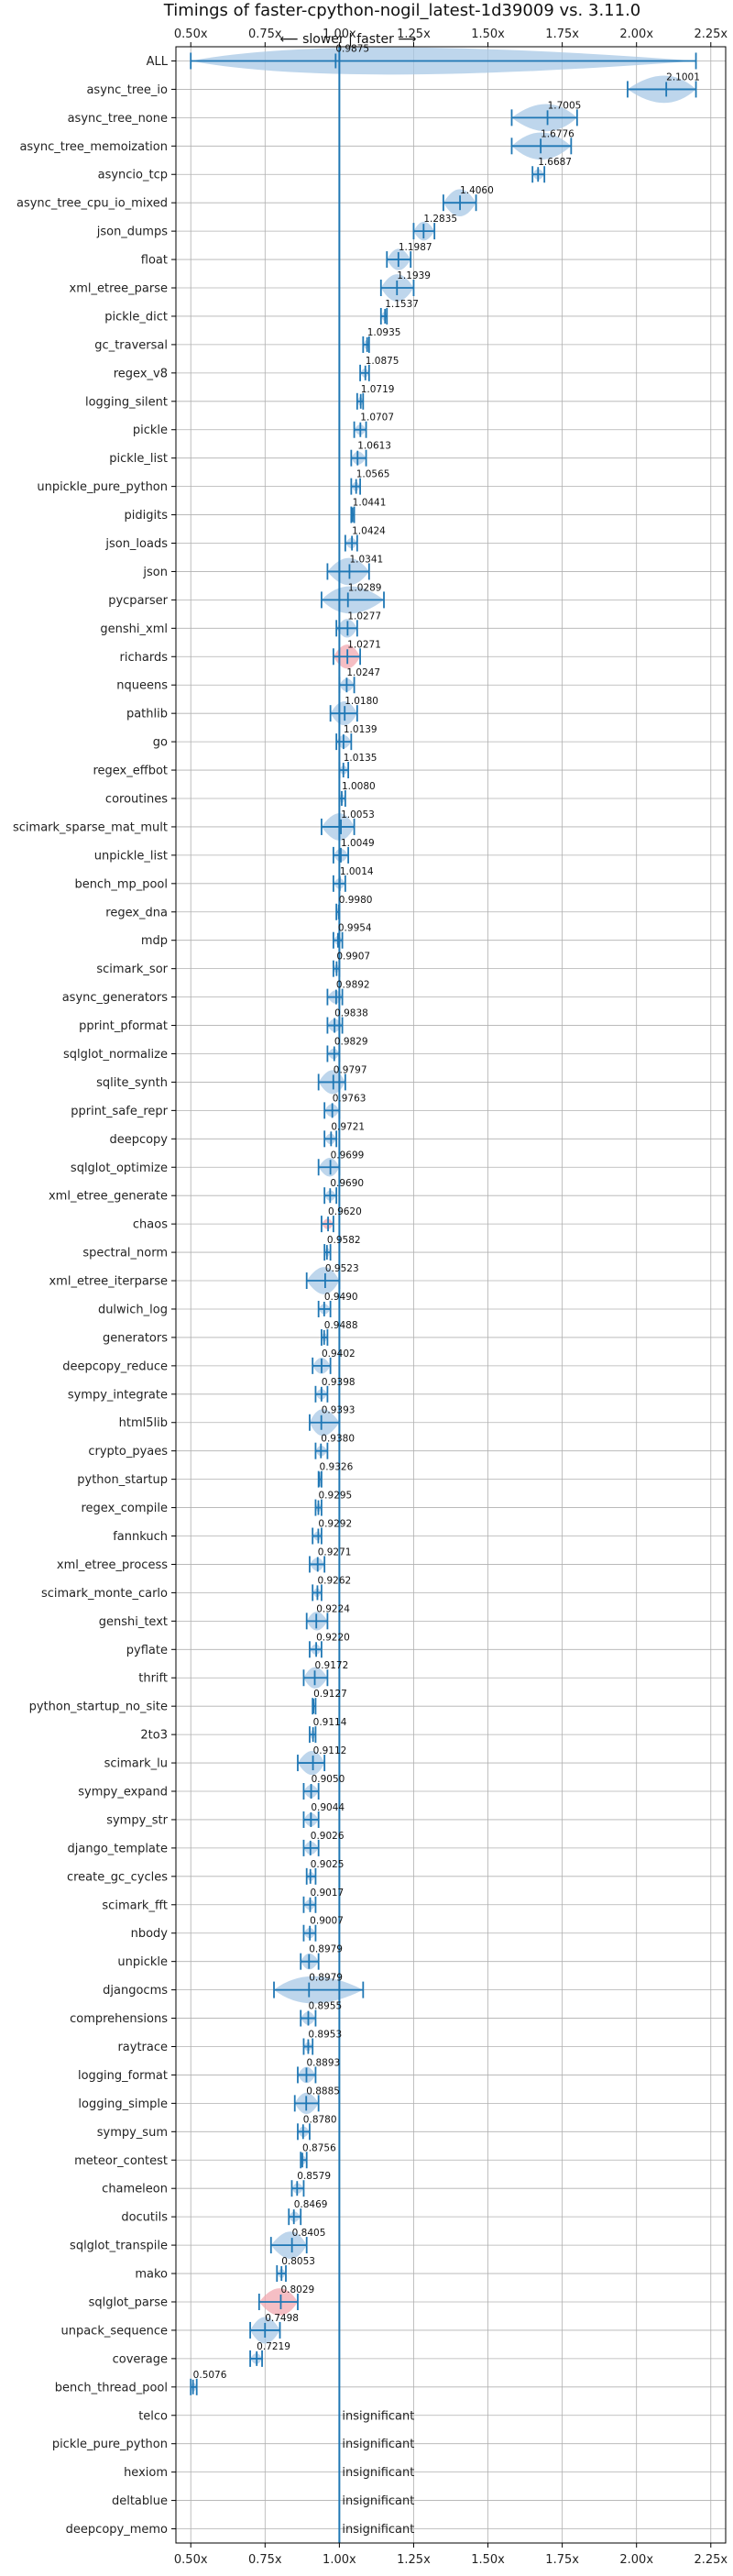  Describe the element at coordinates (488, 34) in the screenshot. I see `xtick-label-top: 1.50x` at that location.